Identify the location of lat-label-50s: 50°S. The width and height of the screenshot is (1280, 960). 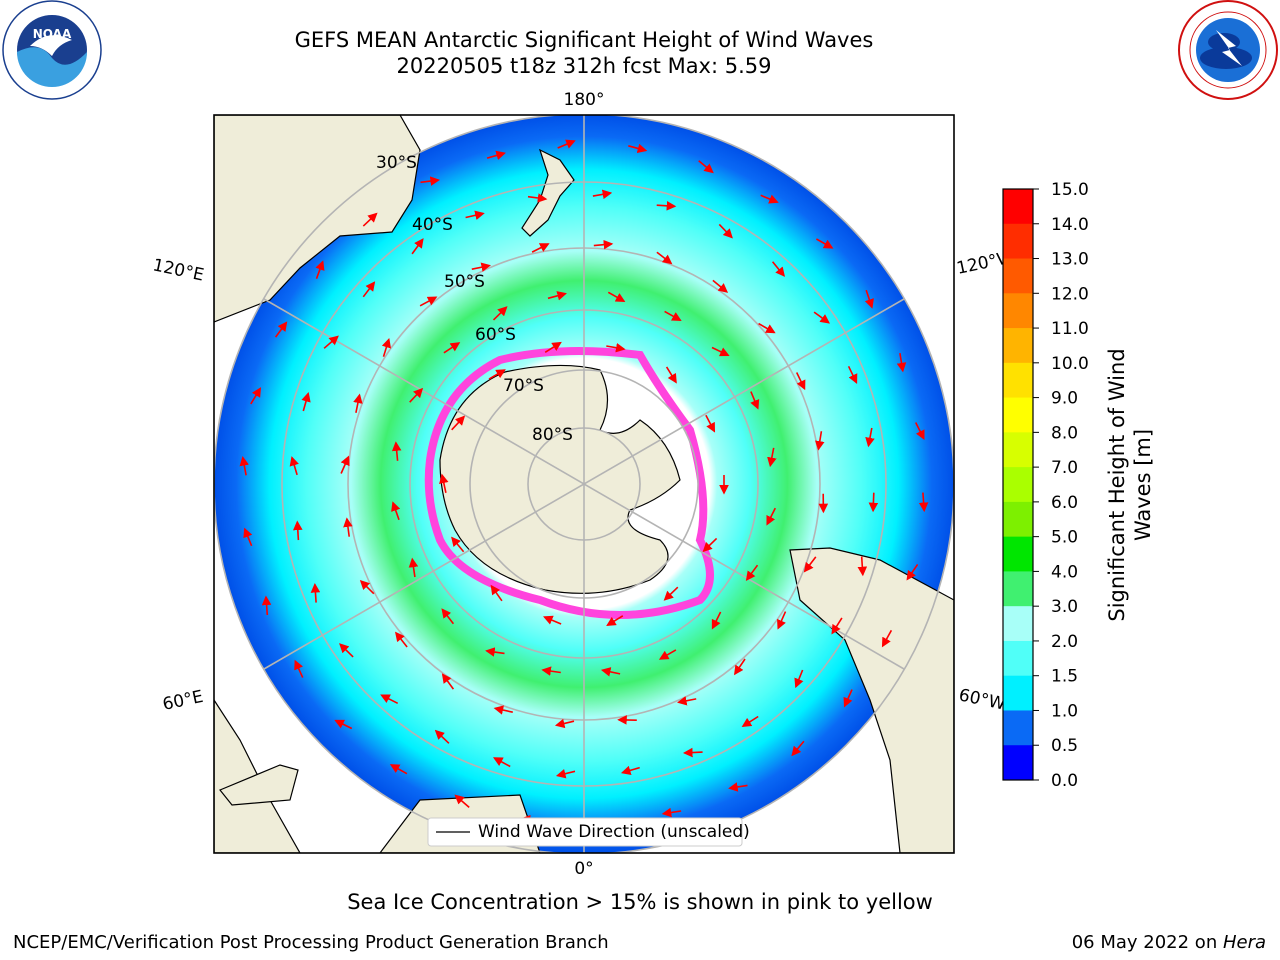
(464, 282).